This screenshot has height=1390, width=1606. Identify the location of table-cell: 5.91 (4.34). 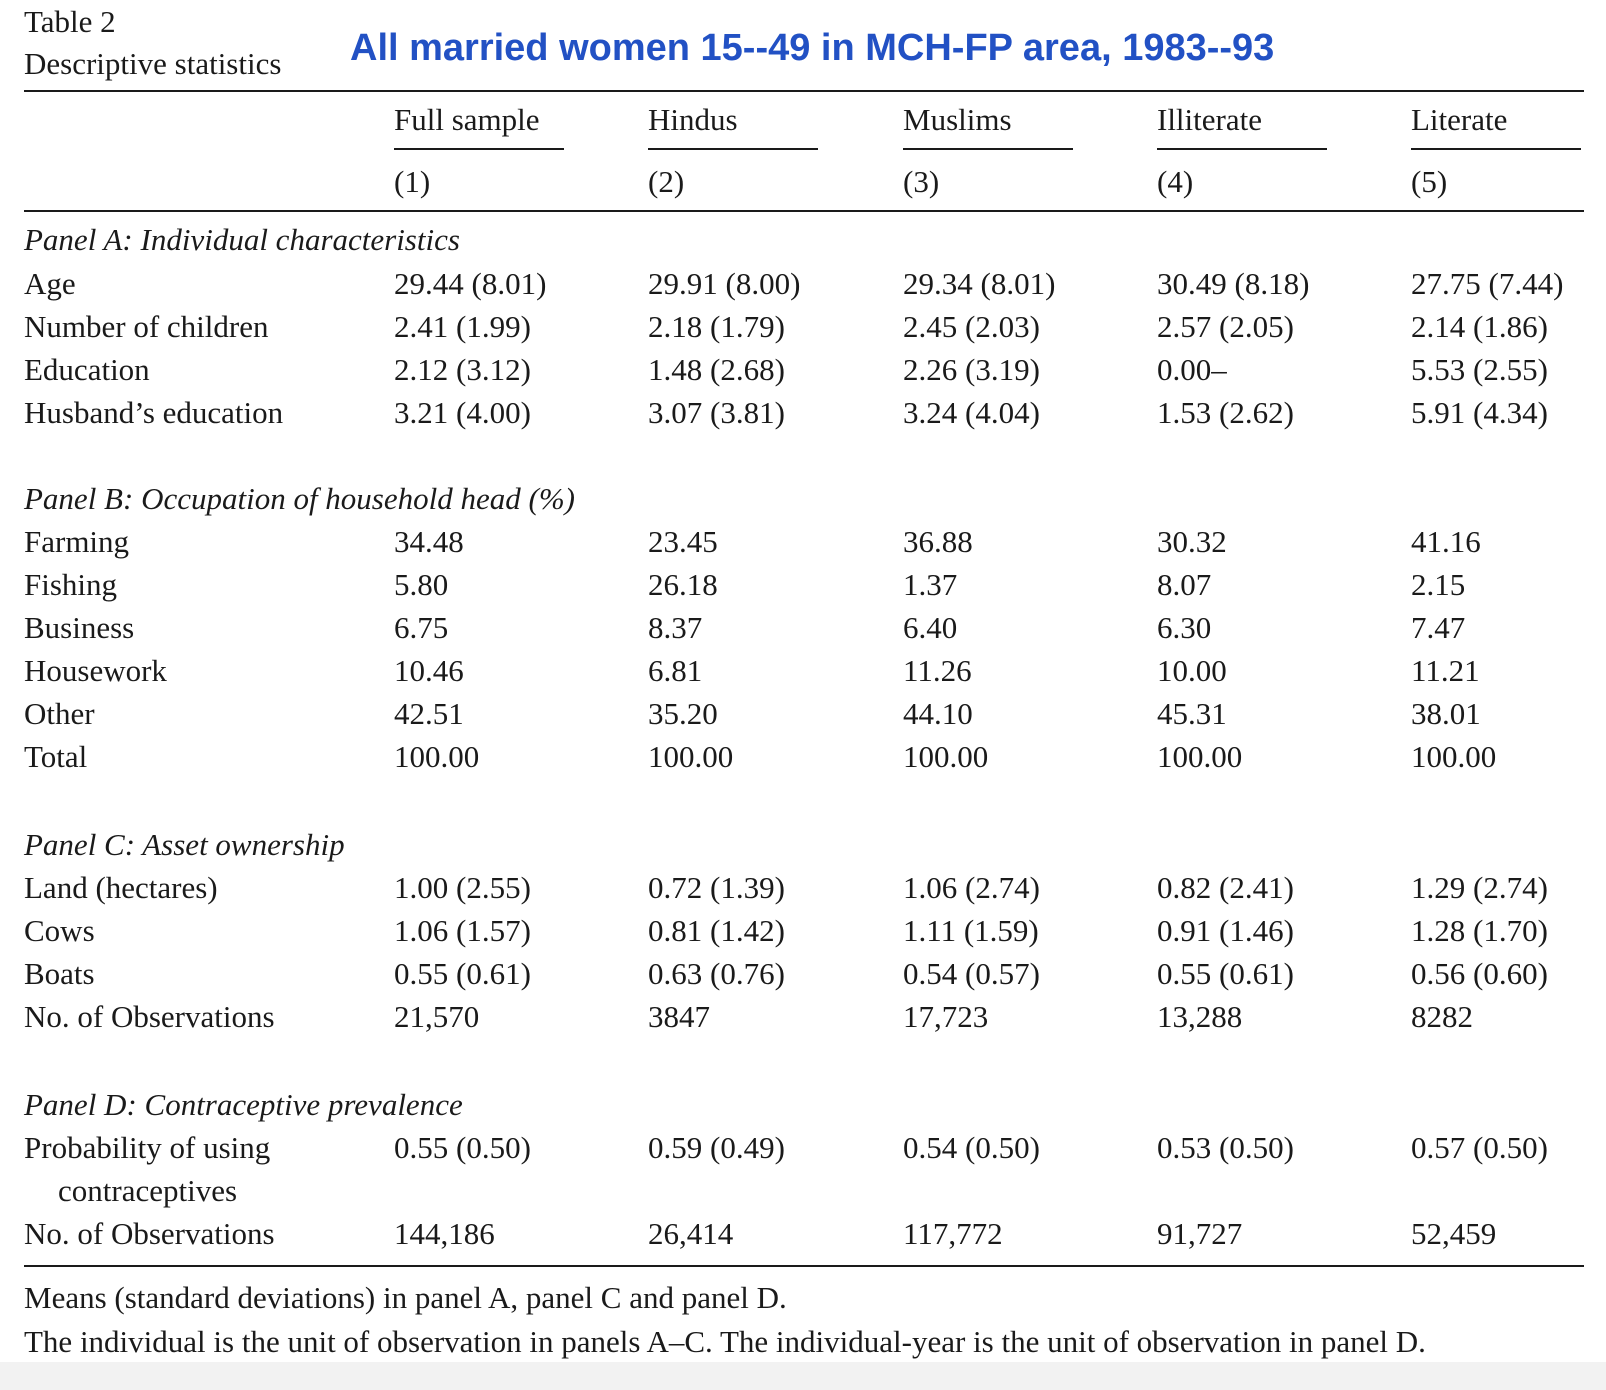
(1479, 412).